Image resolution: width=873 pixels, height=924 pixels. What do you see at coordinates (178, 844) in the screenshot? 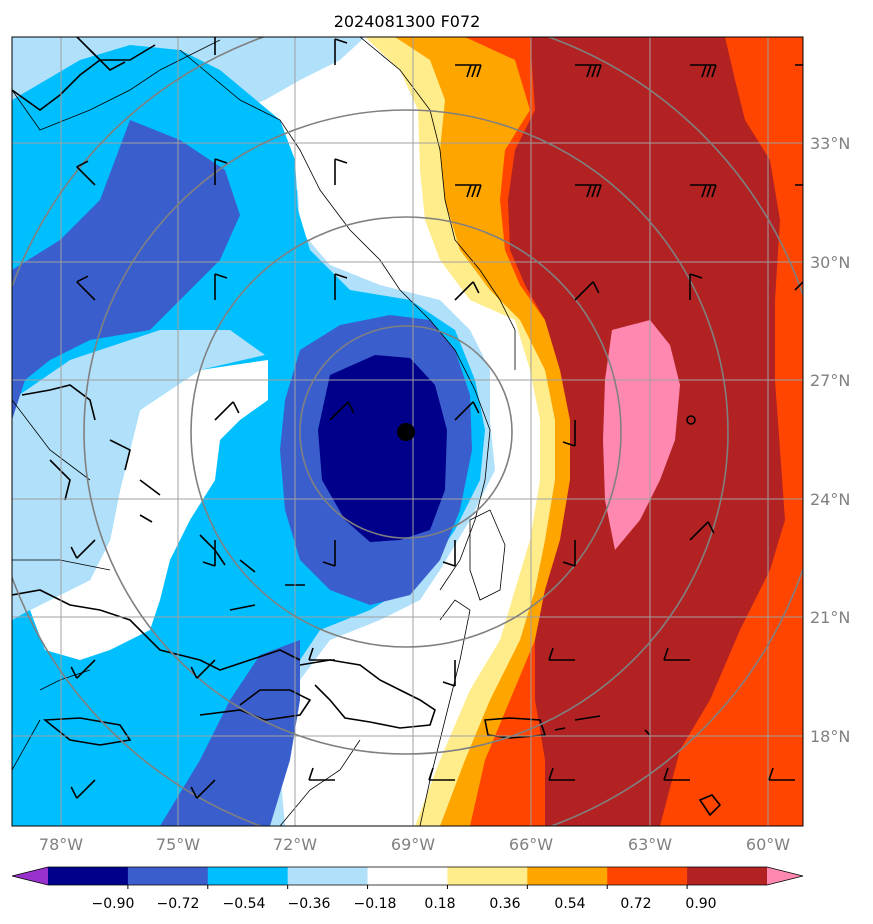
I see `lon-label: 75°W` at bounding box center [178, 844].